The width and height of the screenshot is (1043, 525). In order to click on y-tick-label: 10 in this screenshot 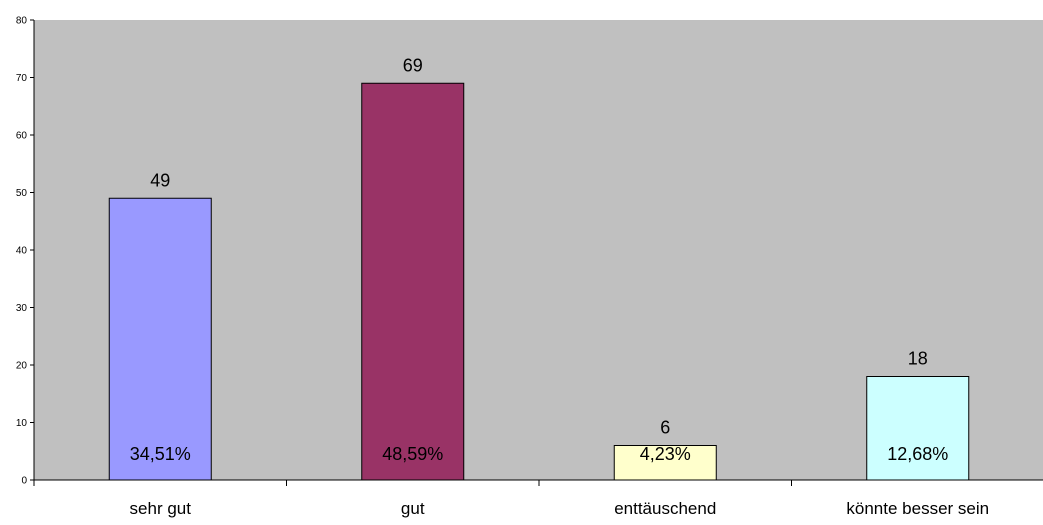, I will do `click(22, 423)`.